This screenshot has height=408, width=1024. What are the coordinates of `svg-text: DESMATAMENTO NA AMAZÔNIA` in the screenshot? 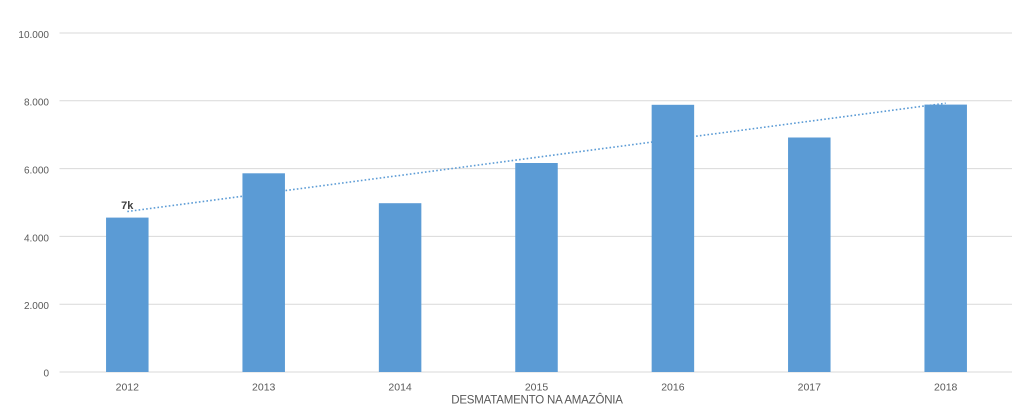 It's located at (537, 400).